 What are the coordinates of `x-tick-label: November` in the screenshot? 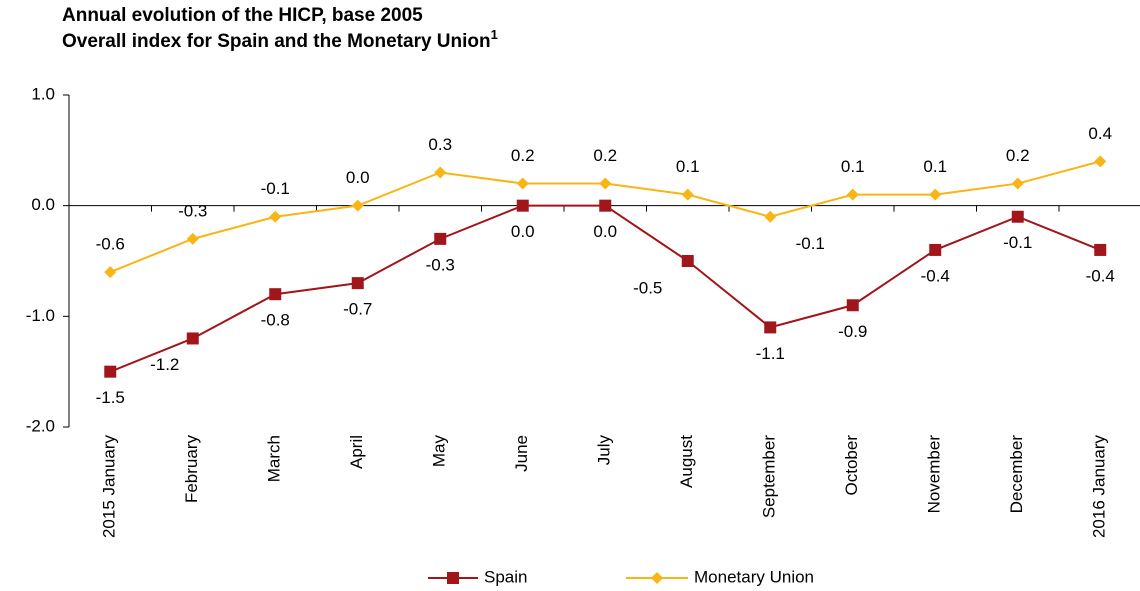 It's located at (934, 474).